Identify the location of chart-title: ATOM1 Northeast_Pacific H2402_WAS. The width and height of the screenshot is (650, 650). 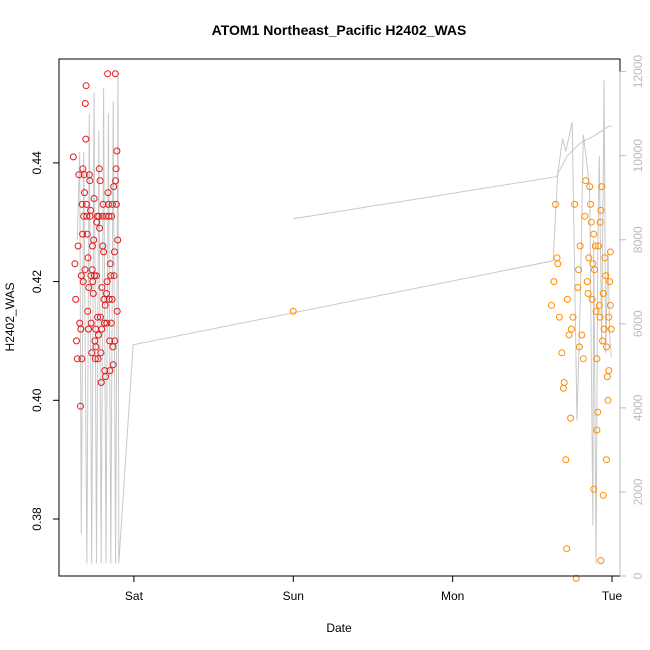
(339, 30).